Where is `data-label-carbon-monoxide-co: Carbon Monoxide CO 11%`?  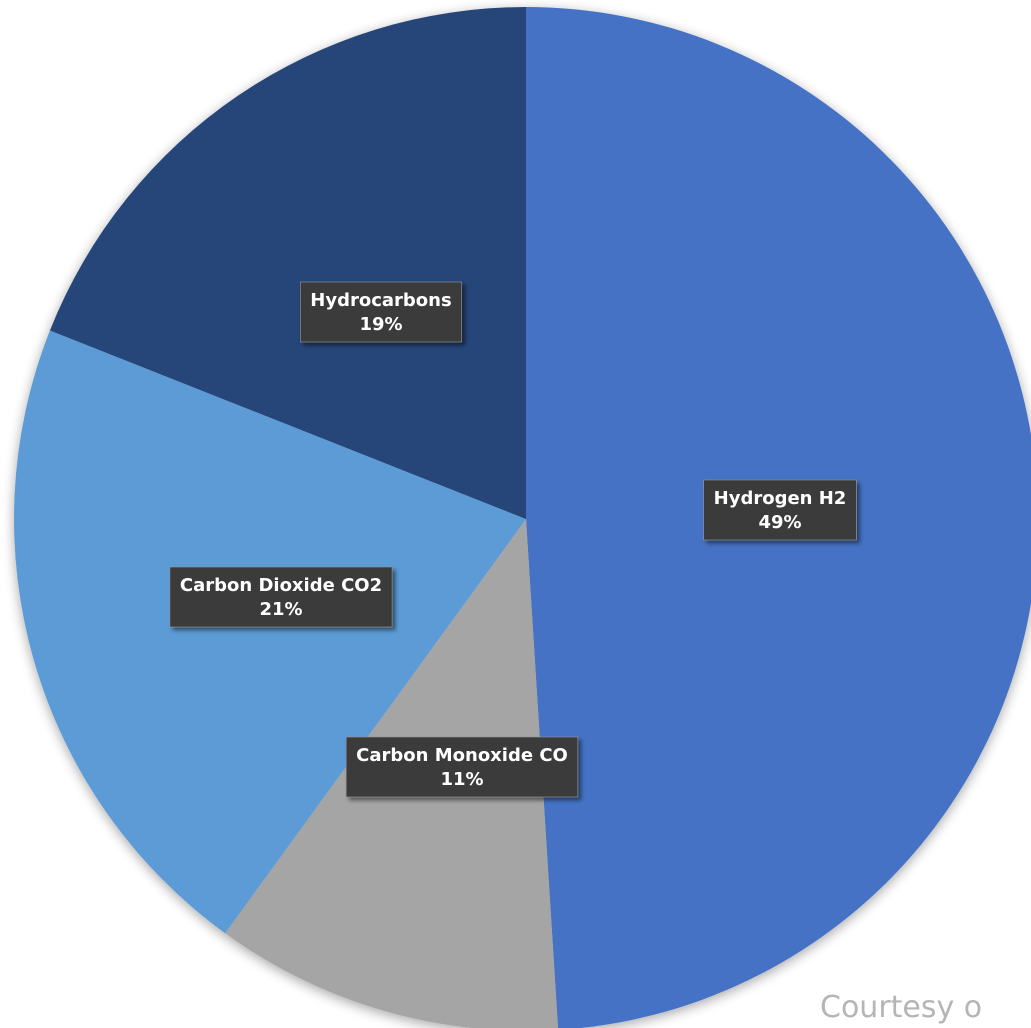 data-label-carbon-monoxide-co: Carbon Monoxide CO 11% is located at coordinates (462, 767).